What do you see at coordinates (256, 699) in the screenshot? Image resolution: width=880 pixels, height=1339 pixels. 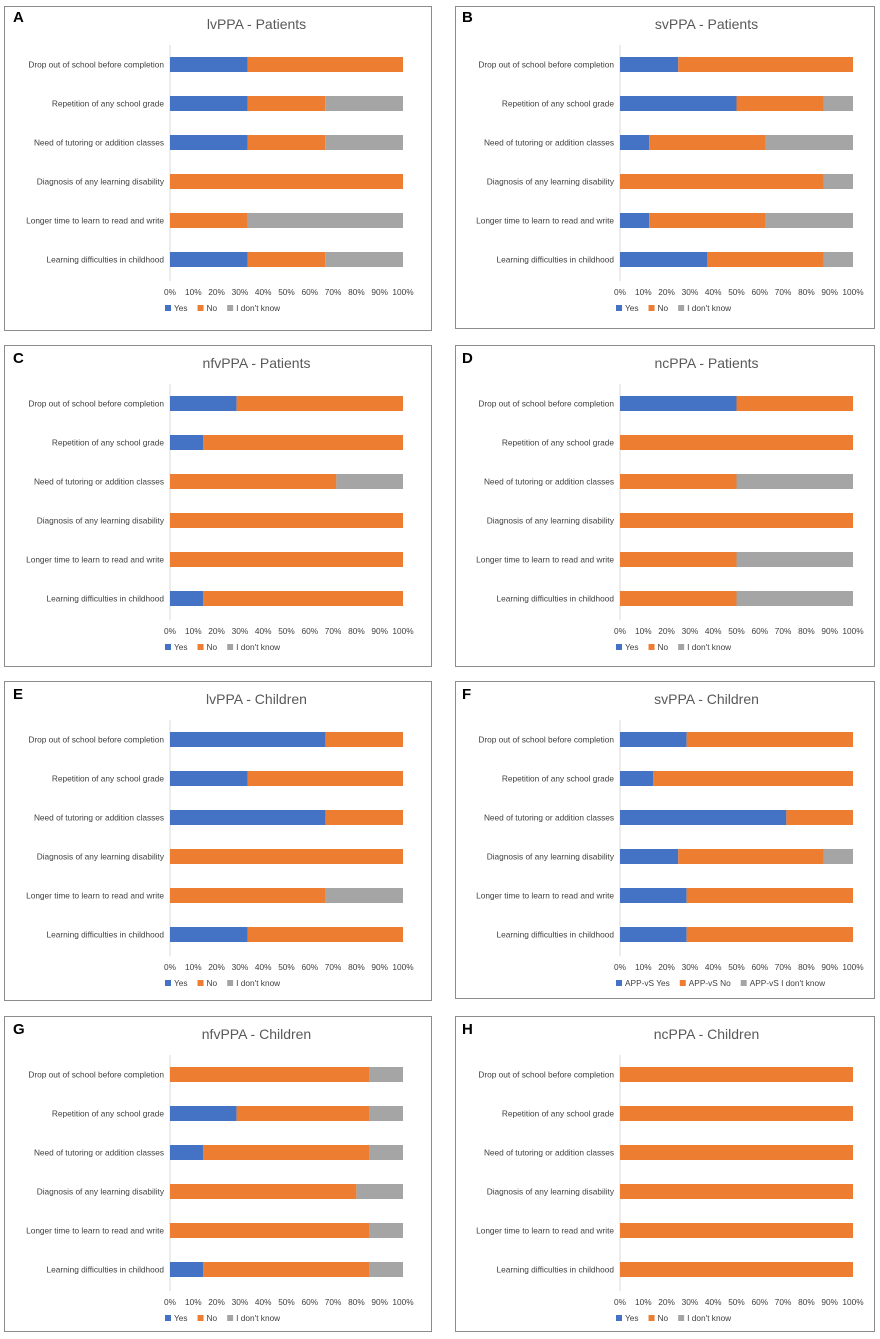 I see `chart-title: lvPPA - Children` at bounding box center [256, 699].